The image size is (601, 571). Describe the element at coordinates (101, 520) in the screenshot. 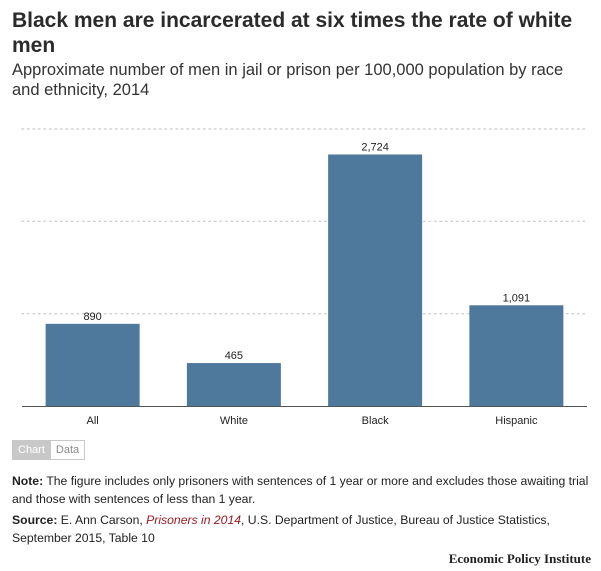

I see `source-pre: E. Ann Carson,` at that location.